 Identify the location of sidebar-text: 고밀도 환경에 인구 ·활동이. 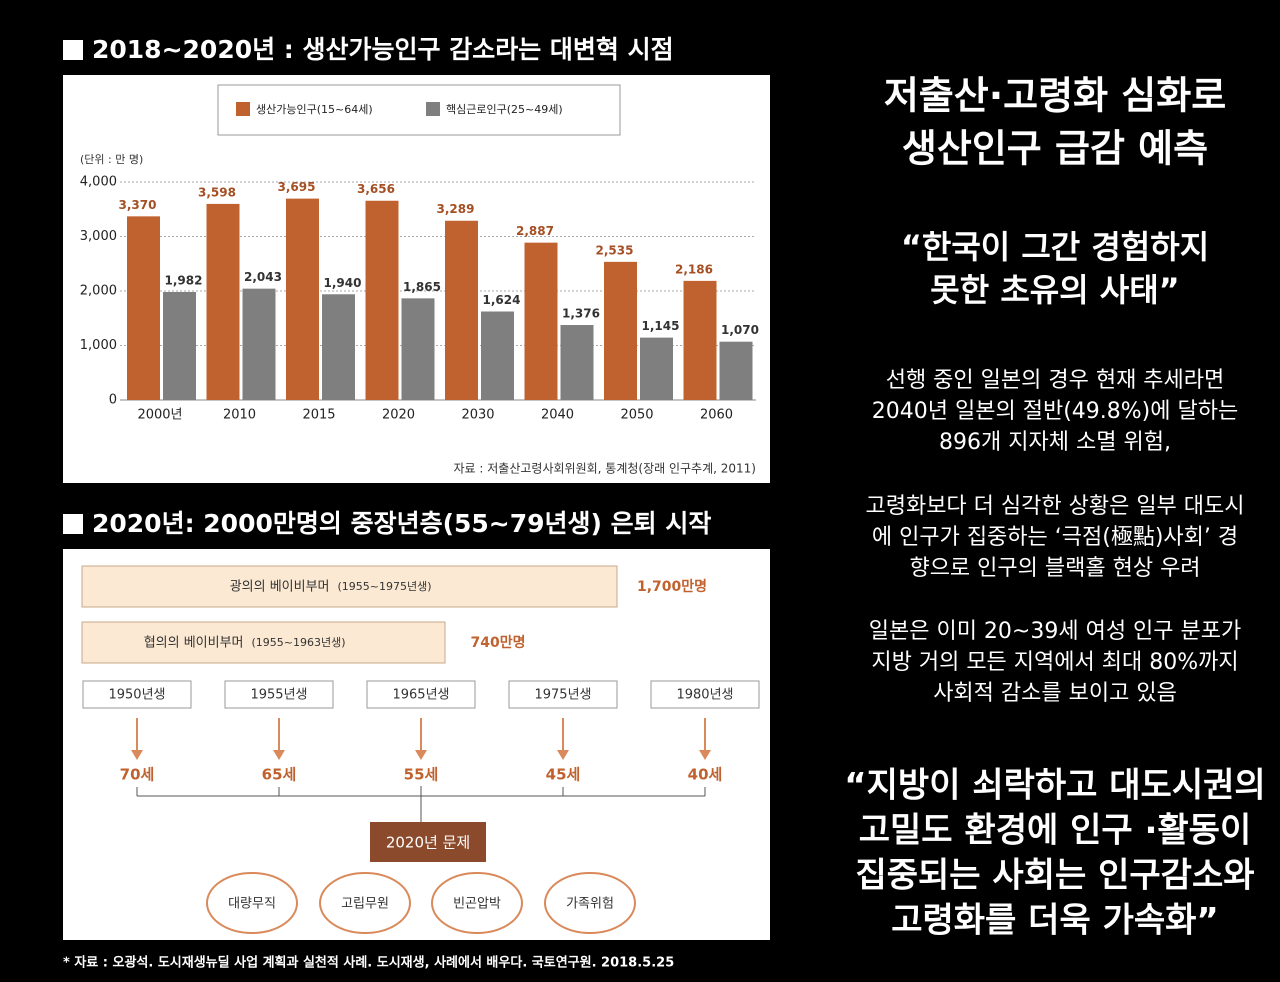
(1055, 831).